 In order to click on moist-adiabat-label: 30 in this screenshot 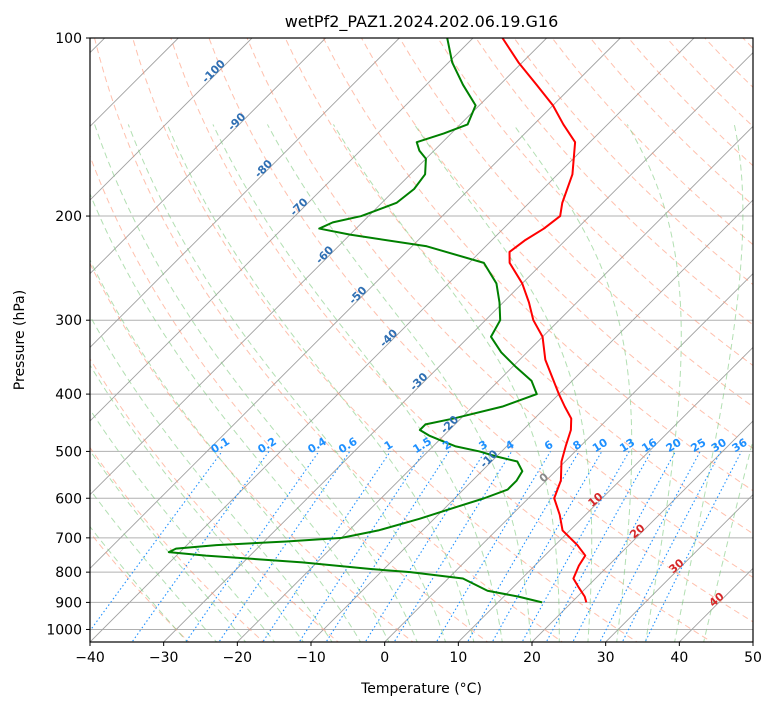, I will do `click(676, 566)`.